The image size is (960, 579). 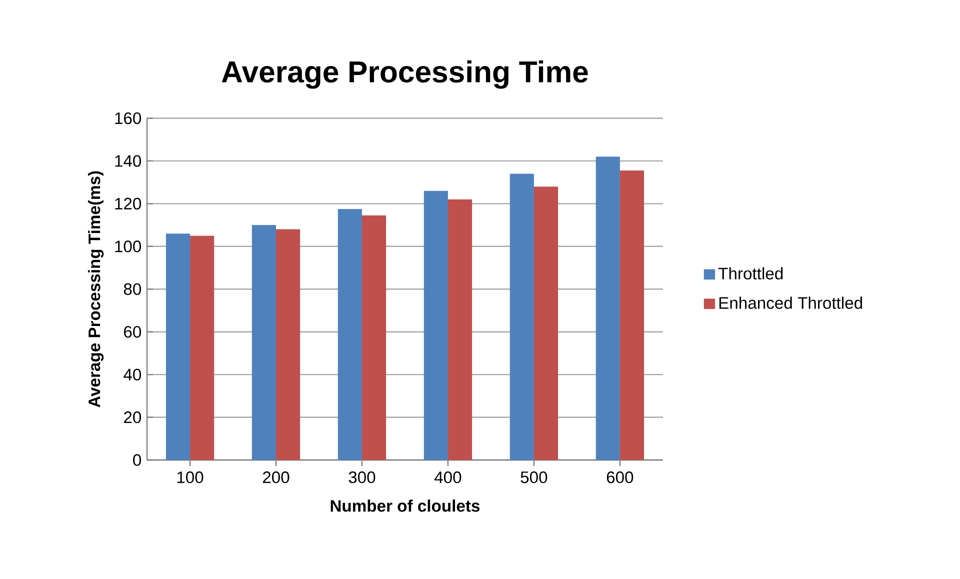 I want to click on x-tick-label: 300, so click(x=362, y=477).